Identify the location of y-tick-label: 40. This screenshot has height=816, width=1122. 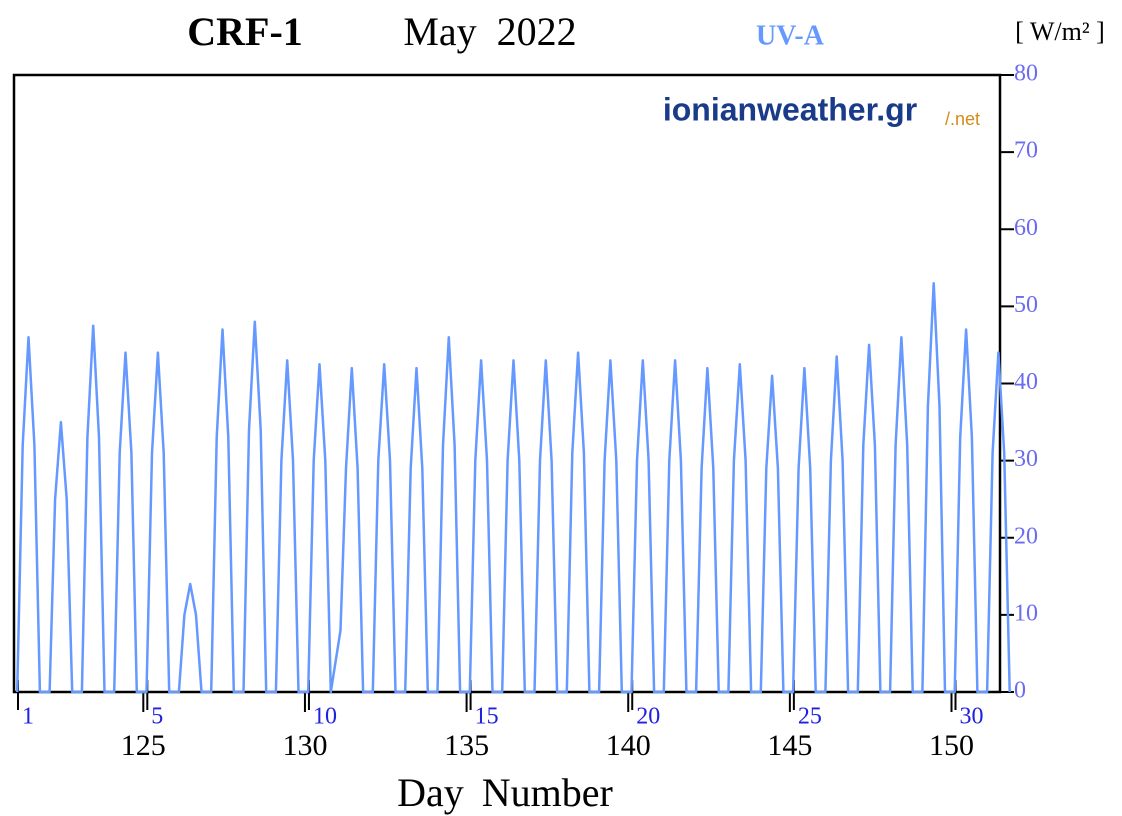
(1026, 382).